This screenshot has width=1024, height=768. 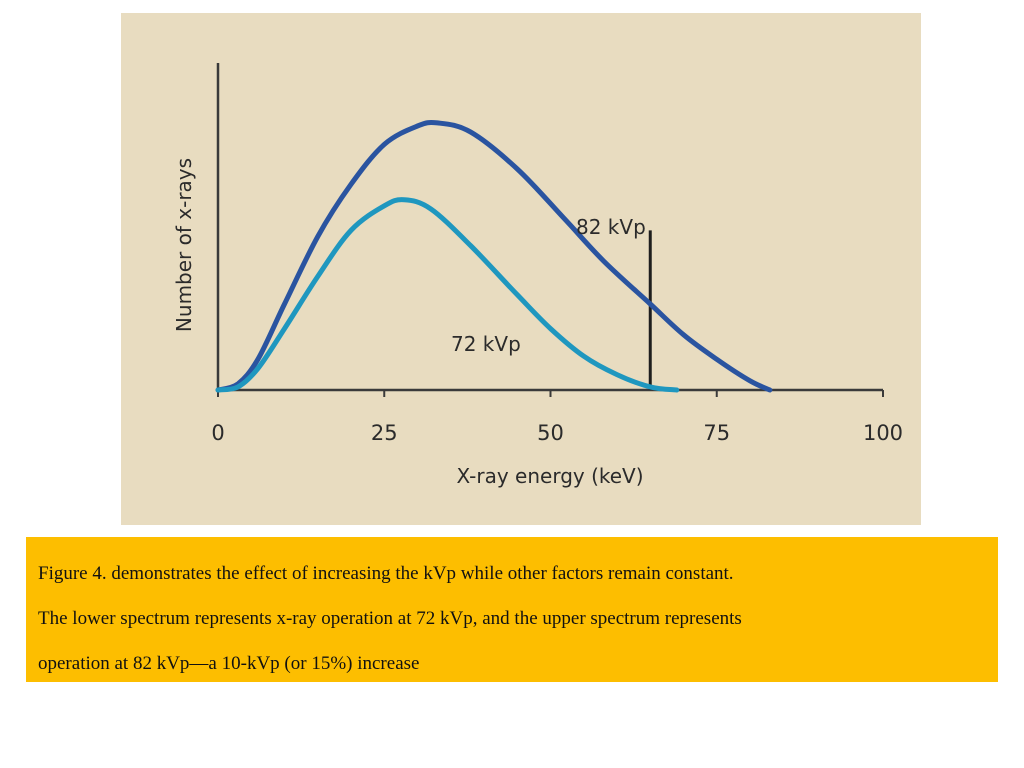 I want to click on x-tick-label: 50, so click(x=550, y=433).